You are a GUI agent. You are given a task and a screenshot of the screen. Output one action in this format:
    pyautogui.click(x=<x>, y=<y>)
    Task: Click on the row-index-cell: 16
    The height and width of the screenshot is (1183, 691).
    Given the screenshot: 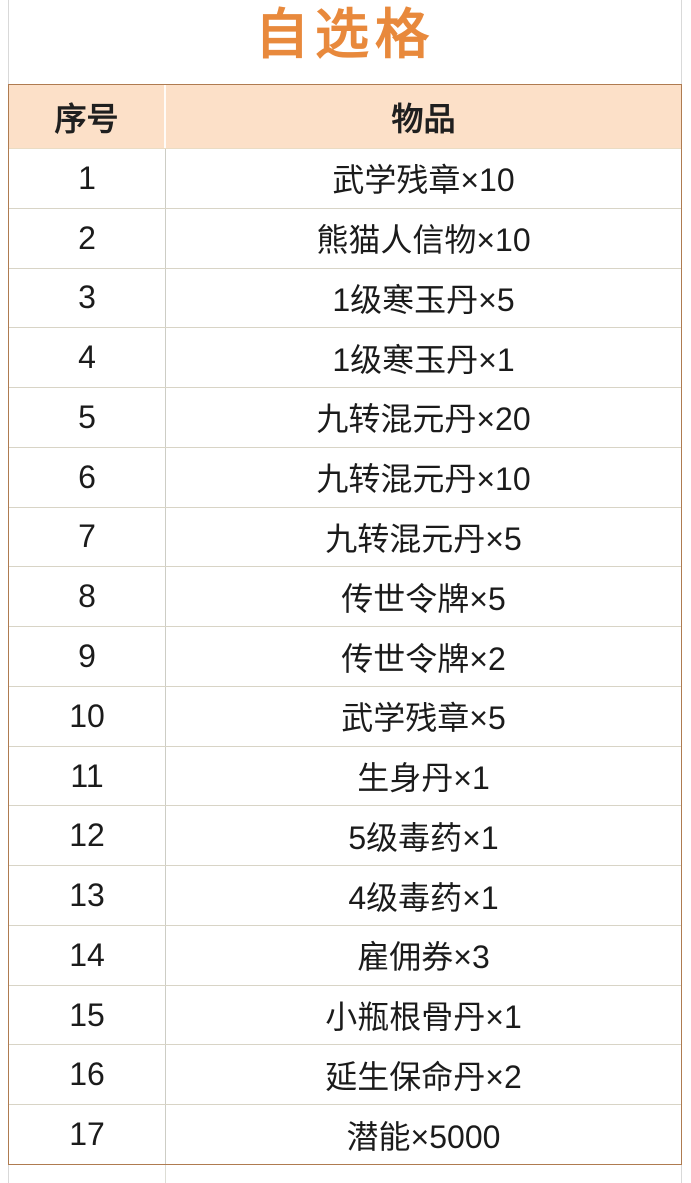 What is the action you would take?
    pyautogui.click(x=87, y=1075)
    